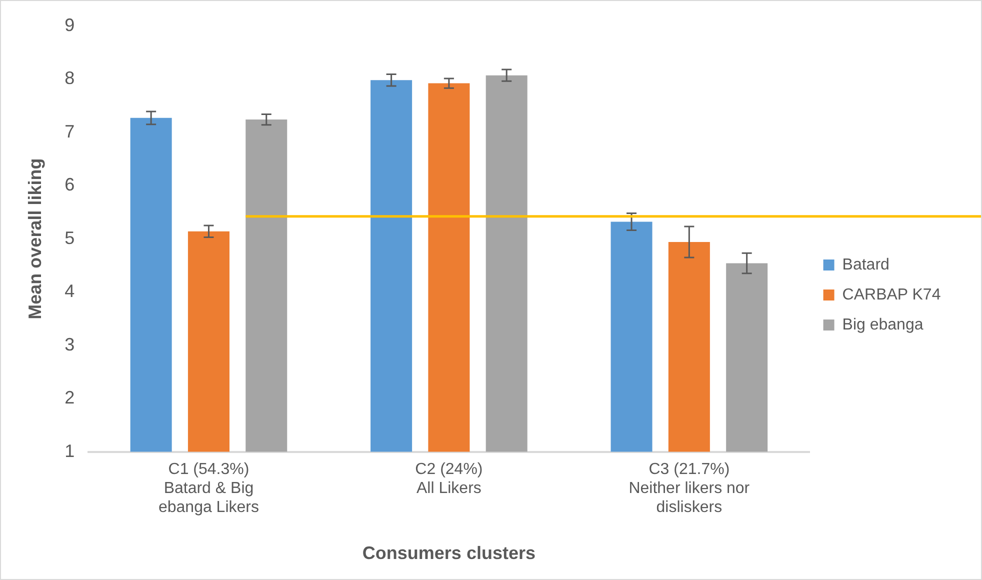 The width and height of the screenshot is (982, 580). Describe the element at coordinates (69, 344) in the screenshot. I see `y-tick-label: 3` at that location.